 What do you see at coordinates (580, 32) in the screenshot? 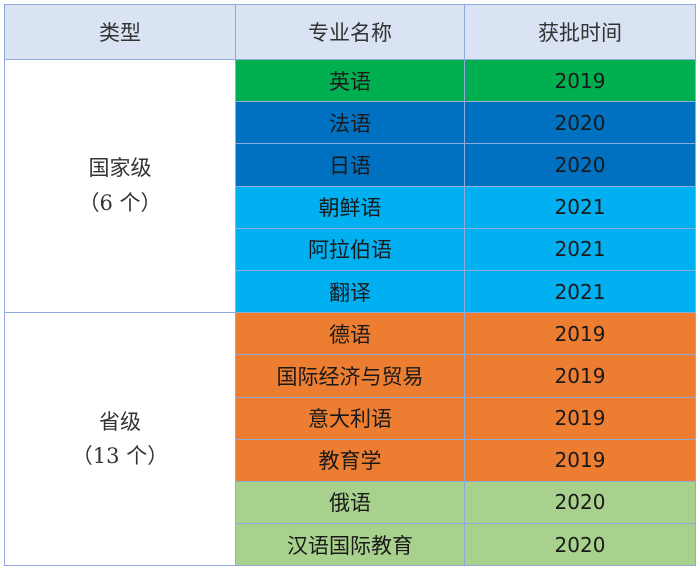
I see `header-year: 获批时间` at bounding box center [580, 32].